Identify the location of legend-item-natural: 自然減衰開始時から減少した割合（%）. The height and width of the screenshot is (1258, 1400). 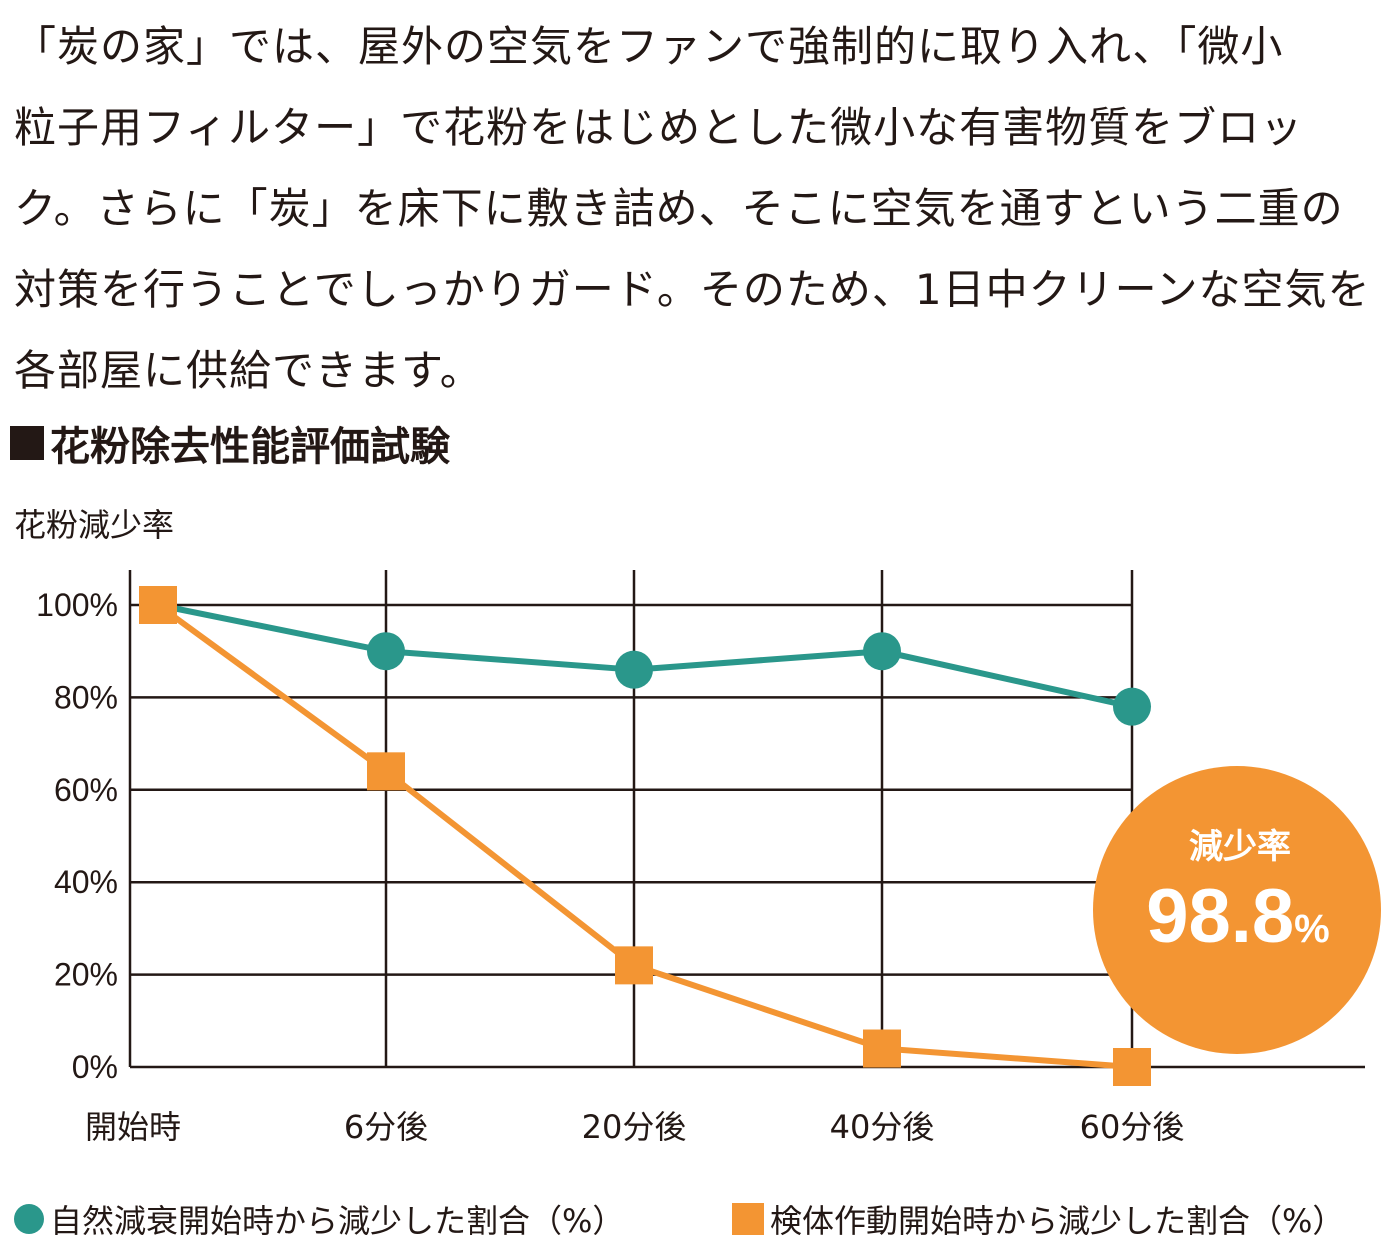
(319, 1219).